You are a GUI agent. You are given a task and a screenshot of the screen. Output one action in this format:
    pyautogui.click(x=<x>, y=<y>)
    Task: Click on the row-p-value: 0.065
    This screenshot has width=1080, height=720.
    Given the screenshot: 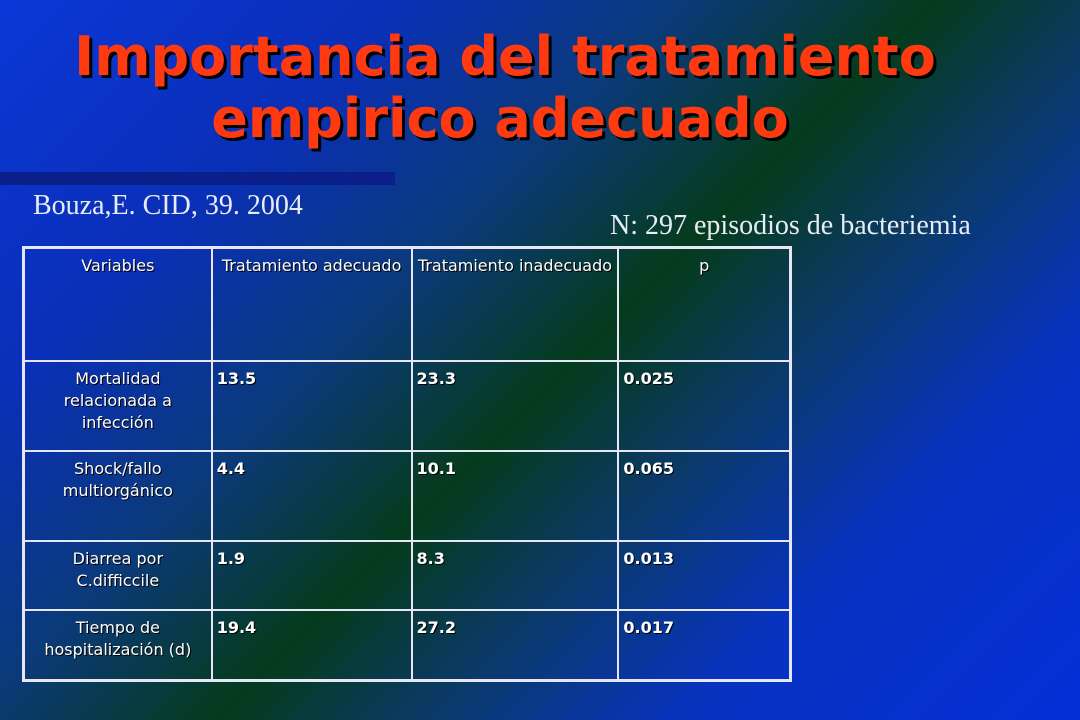 What is the action you would take?
    pyautogui.click(x=704, y=496)
    